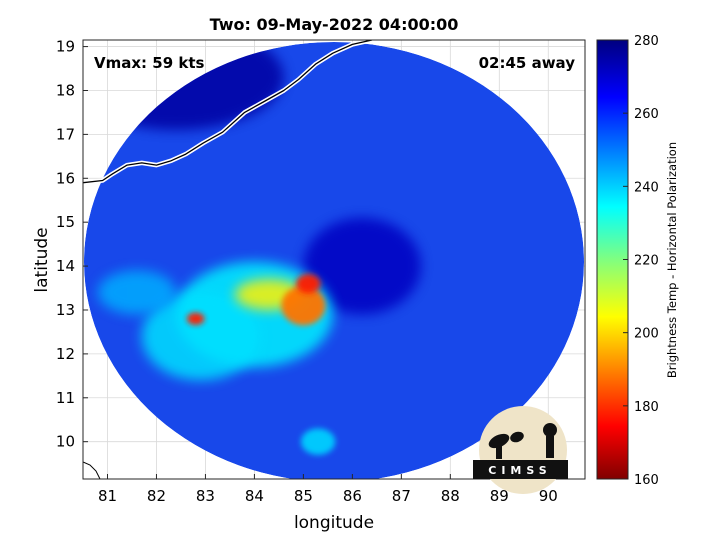 The image size is (720, 540). Describe the element at coordinates (65, 398) in the screenshot. I see `y-tick-label: 11` at that location.